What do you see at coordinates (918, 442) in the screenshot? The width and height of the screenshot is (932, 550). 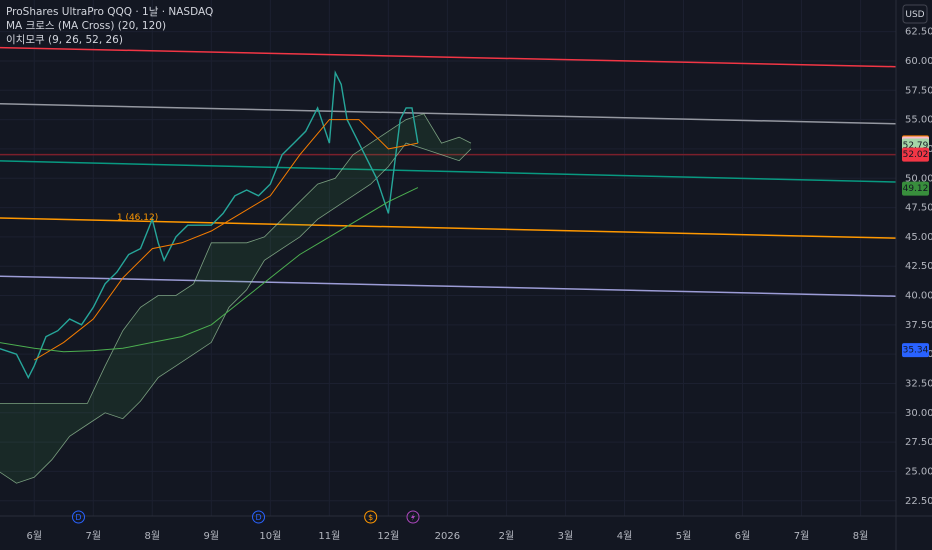 I see `y-tick-label: 27.50` at bounding box center [918, 442].